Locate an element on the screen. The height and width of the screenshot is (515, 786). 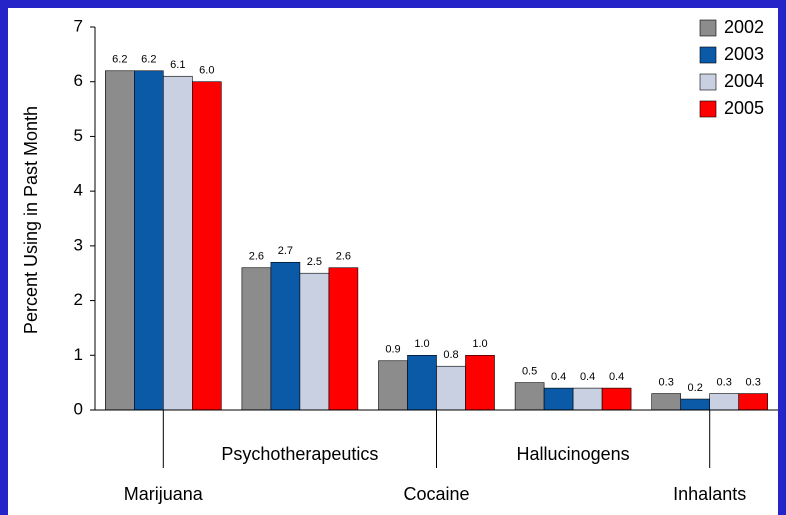
legend-label: 2002 is located at coordinates (744, 27).